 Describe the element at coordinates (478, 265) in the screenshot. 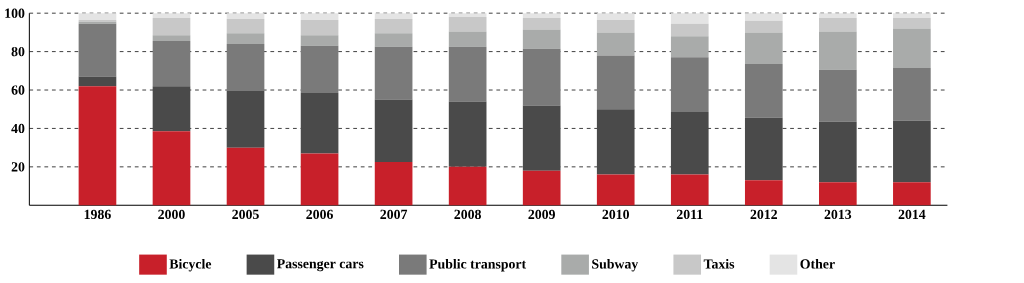

I see `legend-label: Public transport` at that location.